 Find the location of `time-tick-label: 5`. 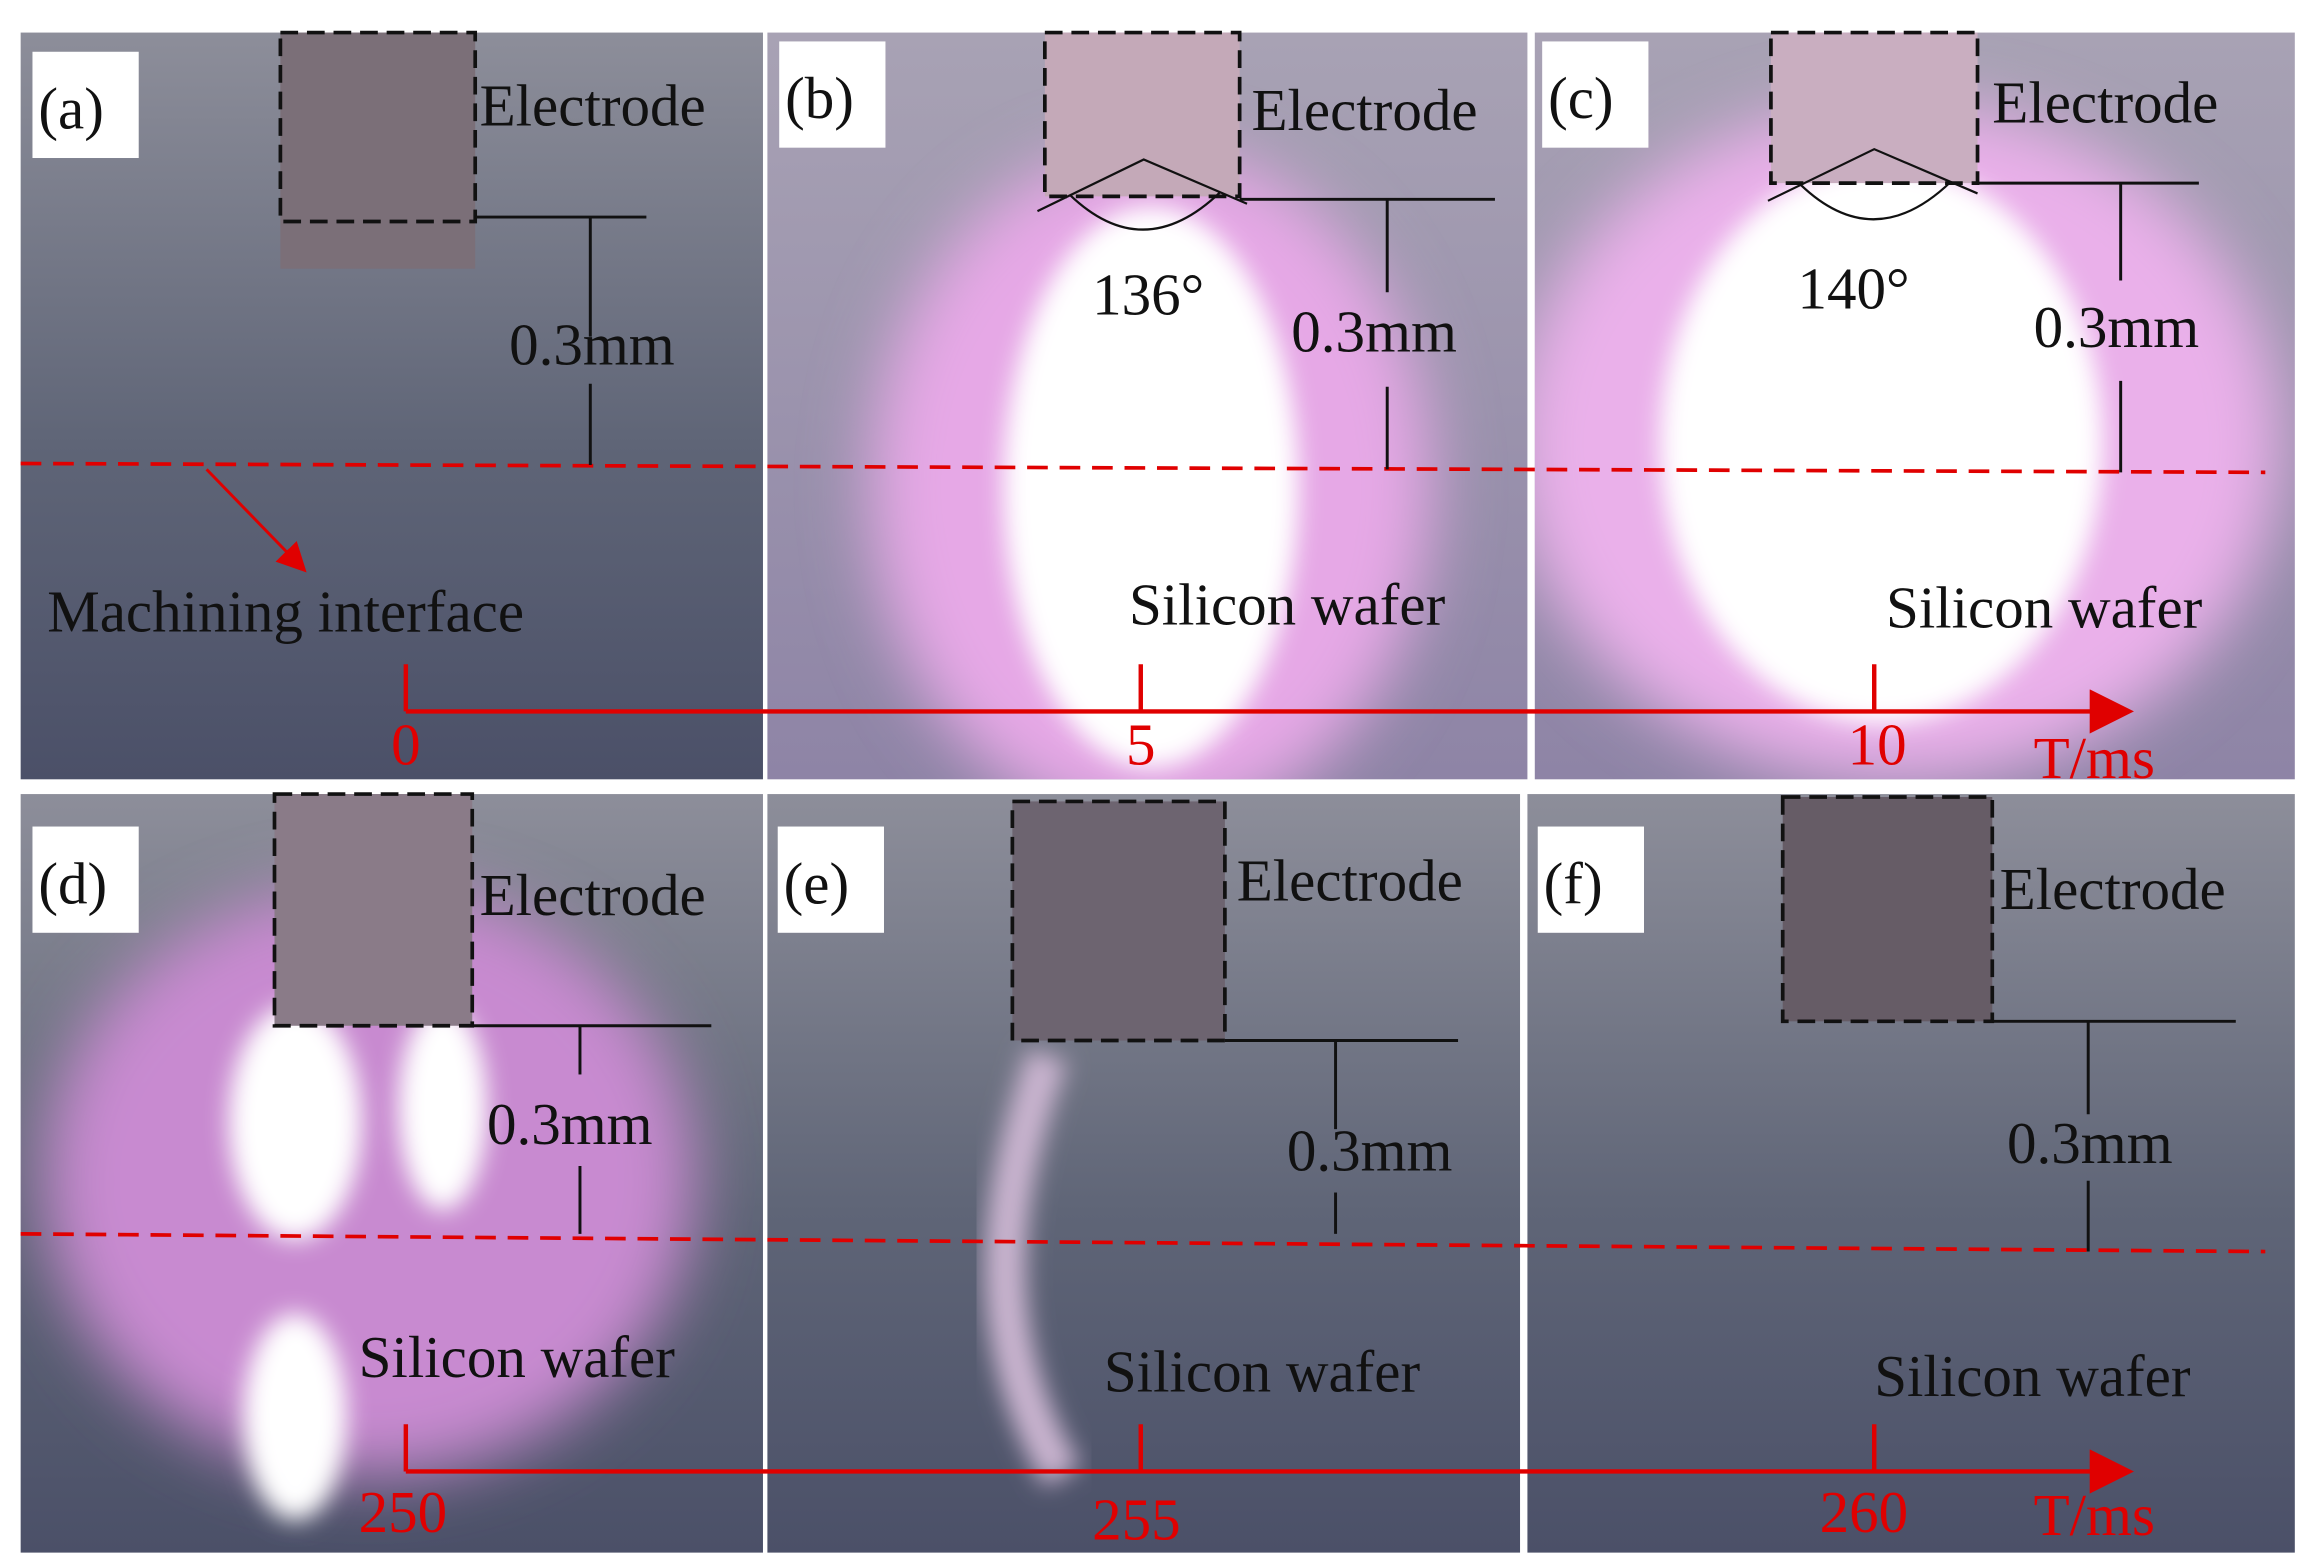

time-tick-label: 5 is located at coordinates (1141, 745).